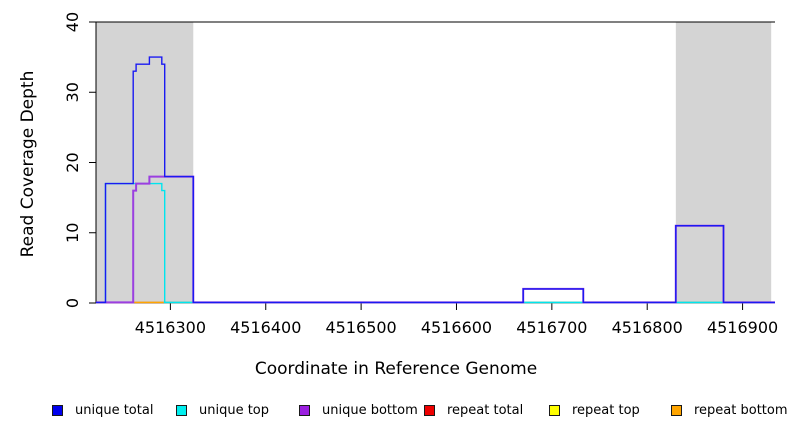 Image resolution: width=792 pixels, height=432 pixels. I want to click on legend-swatch-repeat-bottom, so click(676, 410).